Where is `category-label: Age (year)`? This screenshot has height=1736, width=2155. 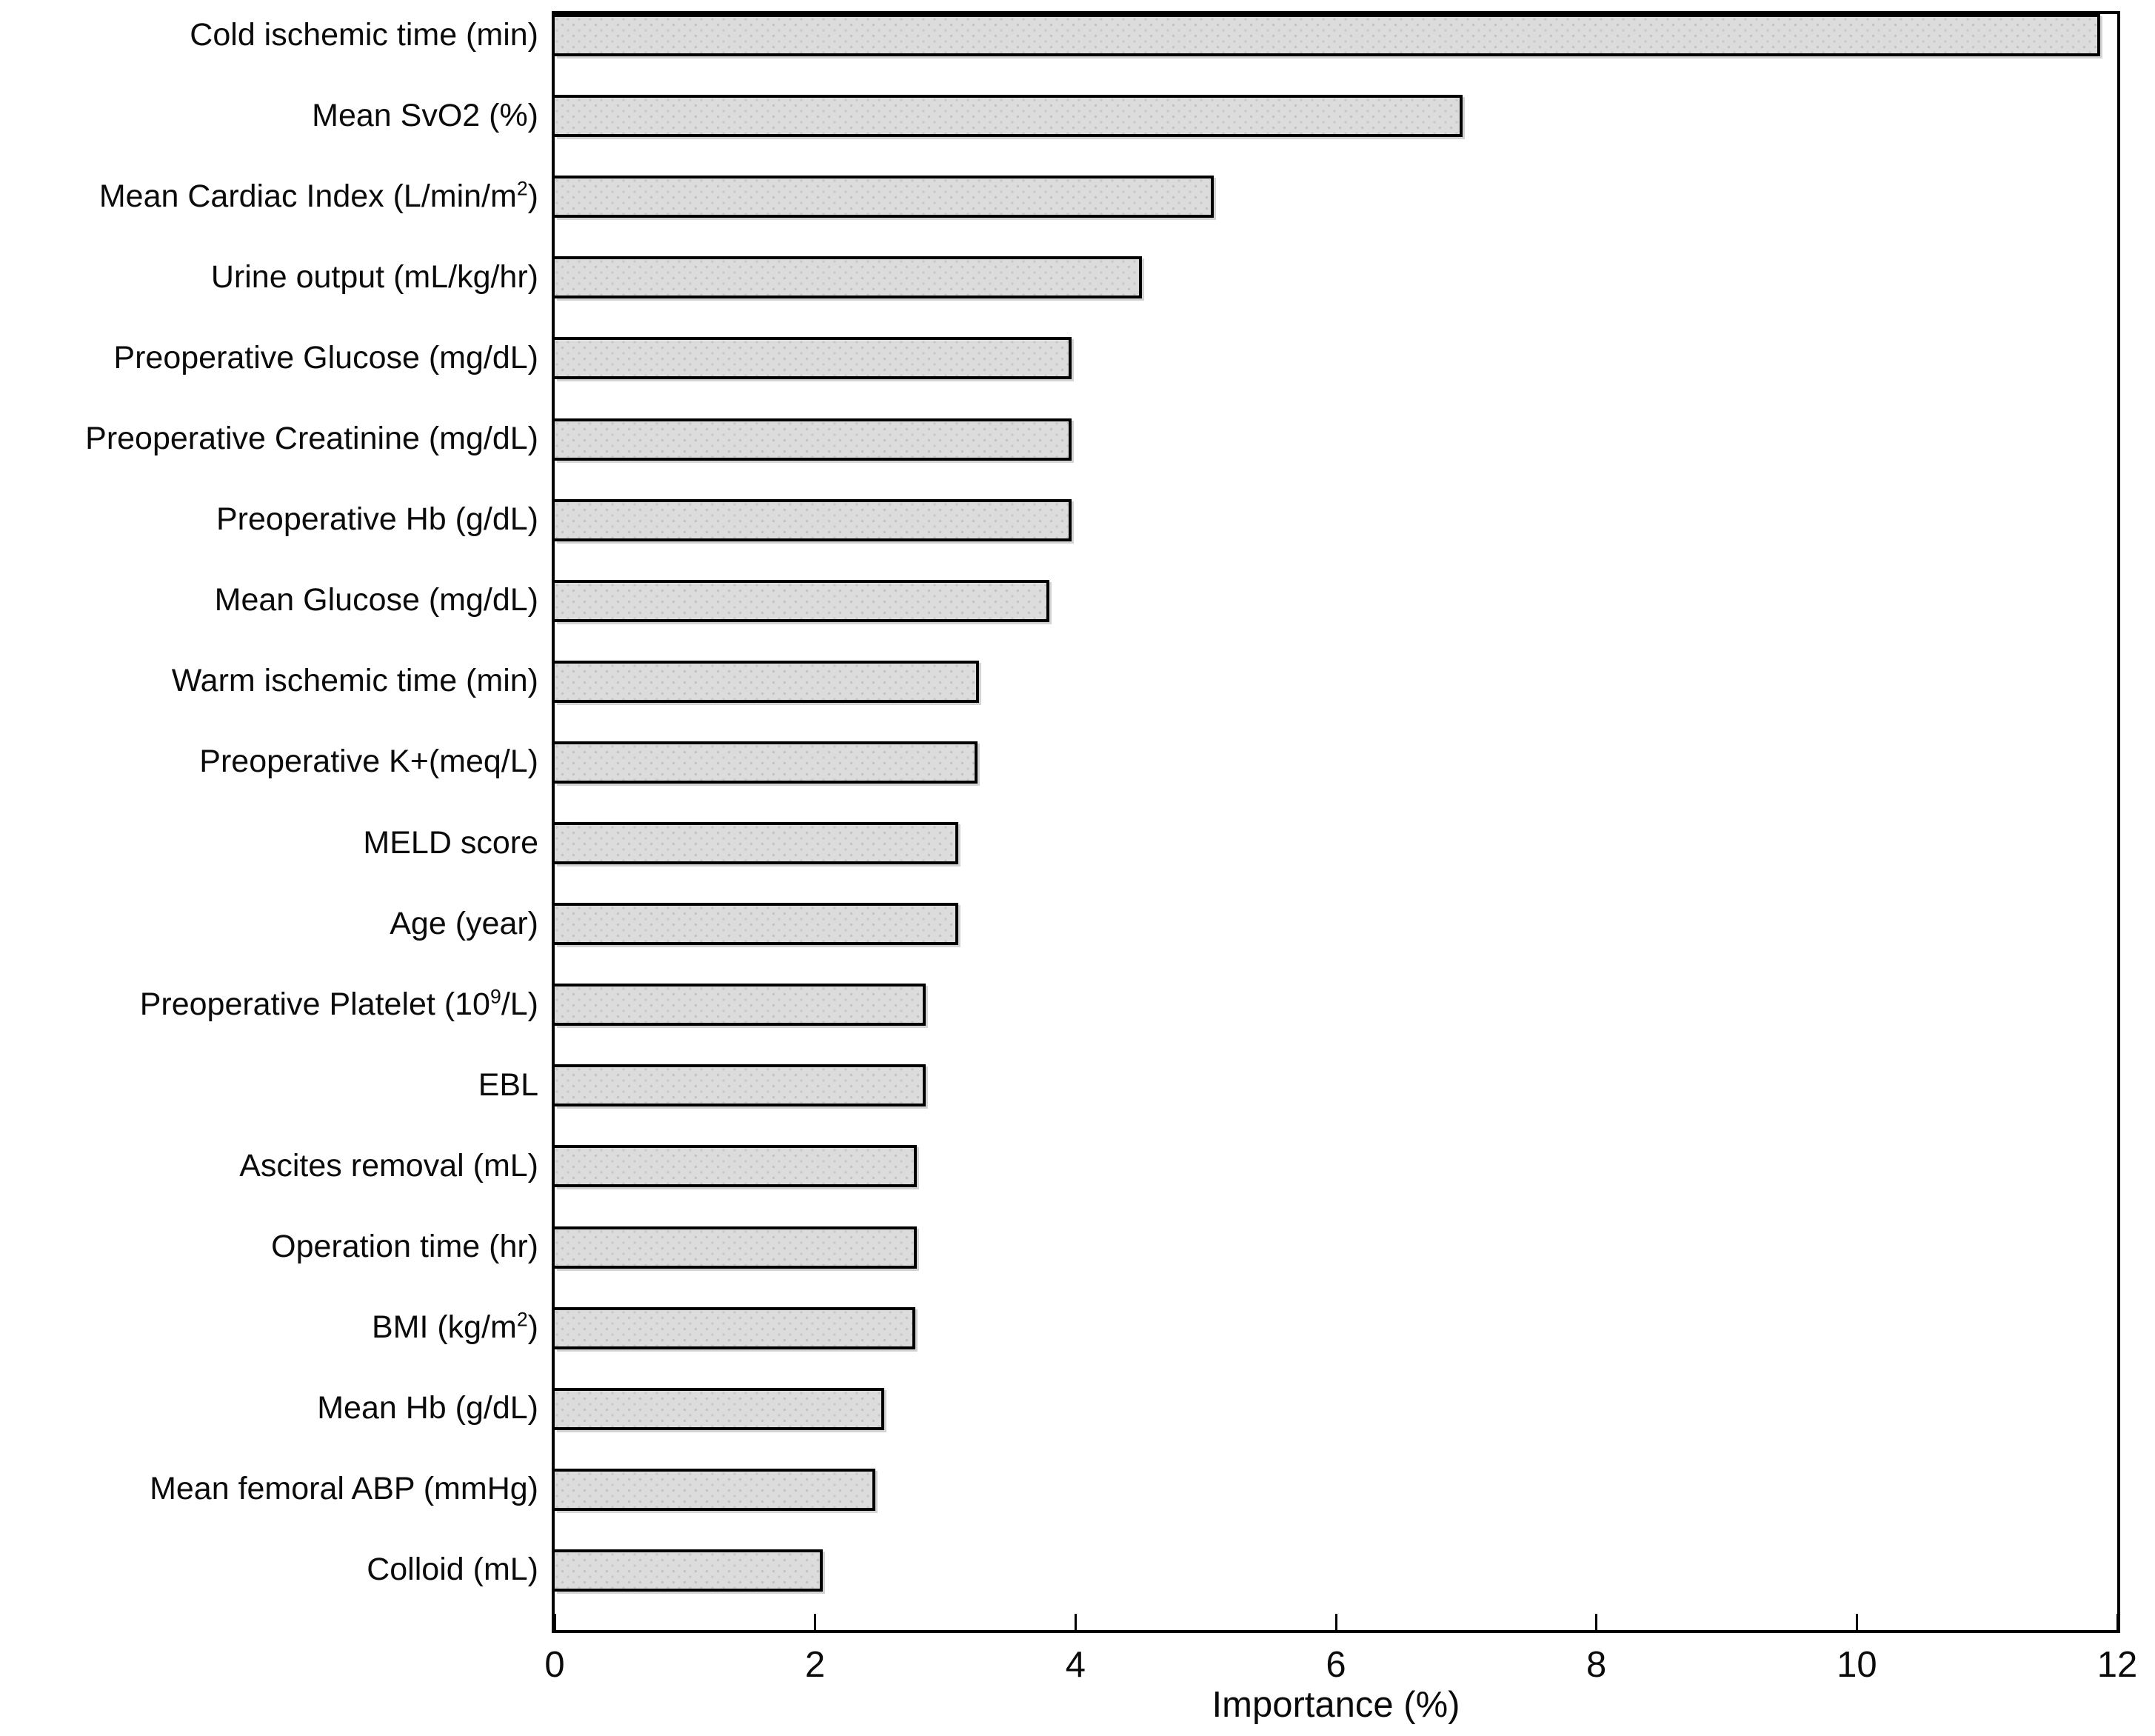
category-label: Age (year) is located at coordinates (464, 923).